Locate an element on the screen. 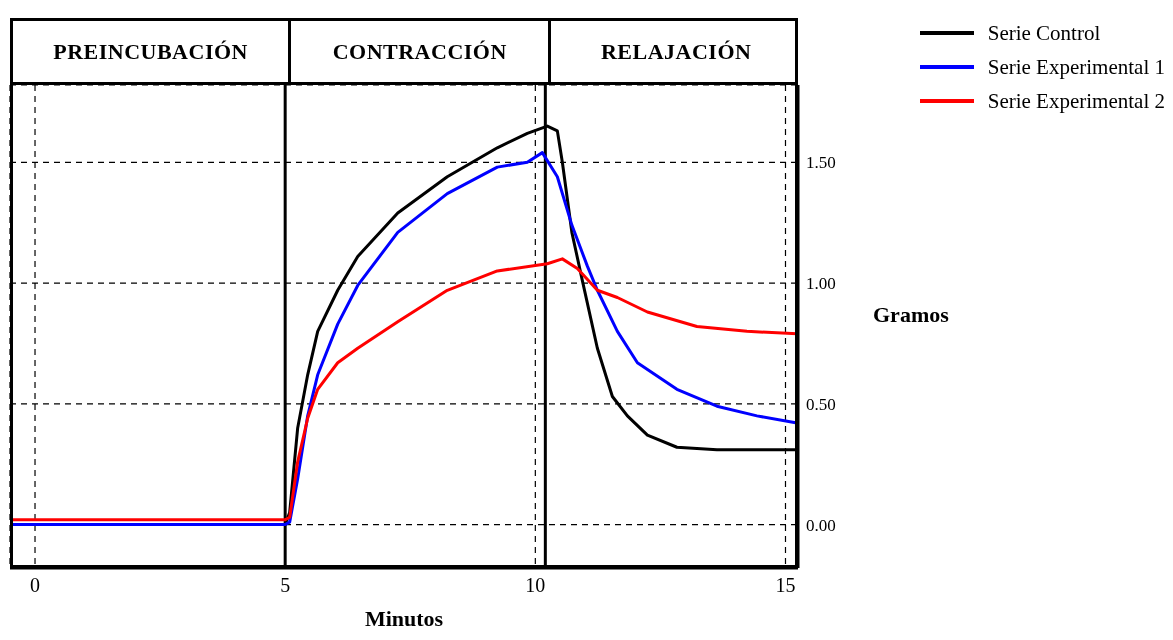 The image size is (1173, 640). y-tick-label: 1.00 is located at coordinates (821, 284).